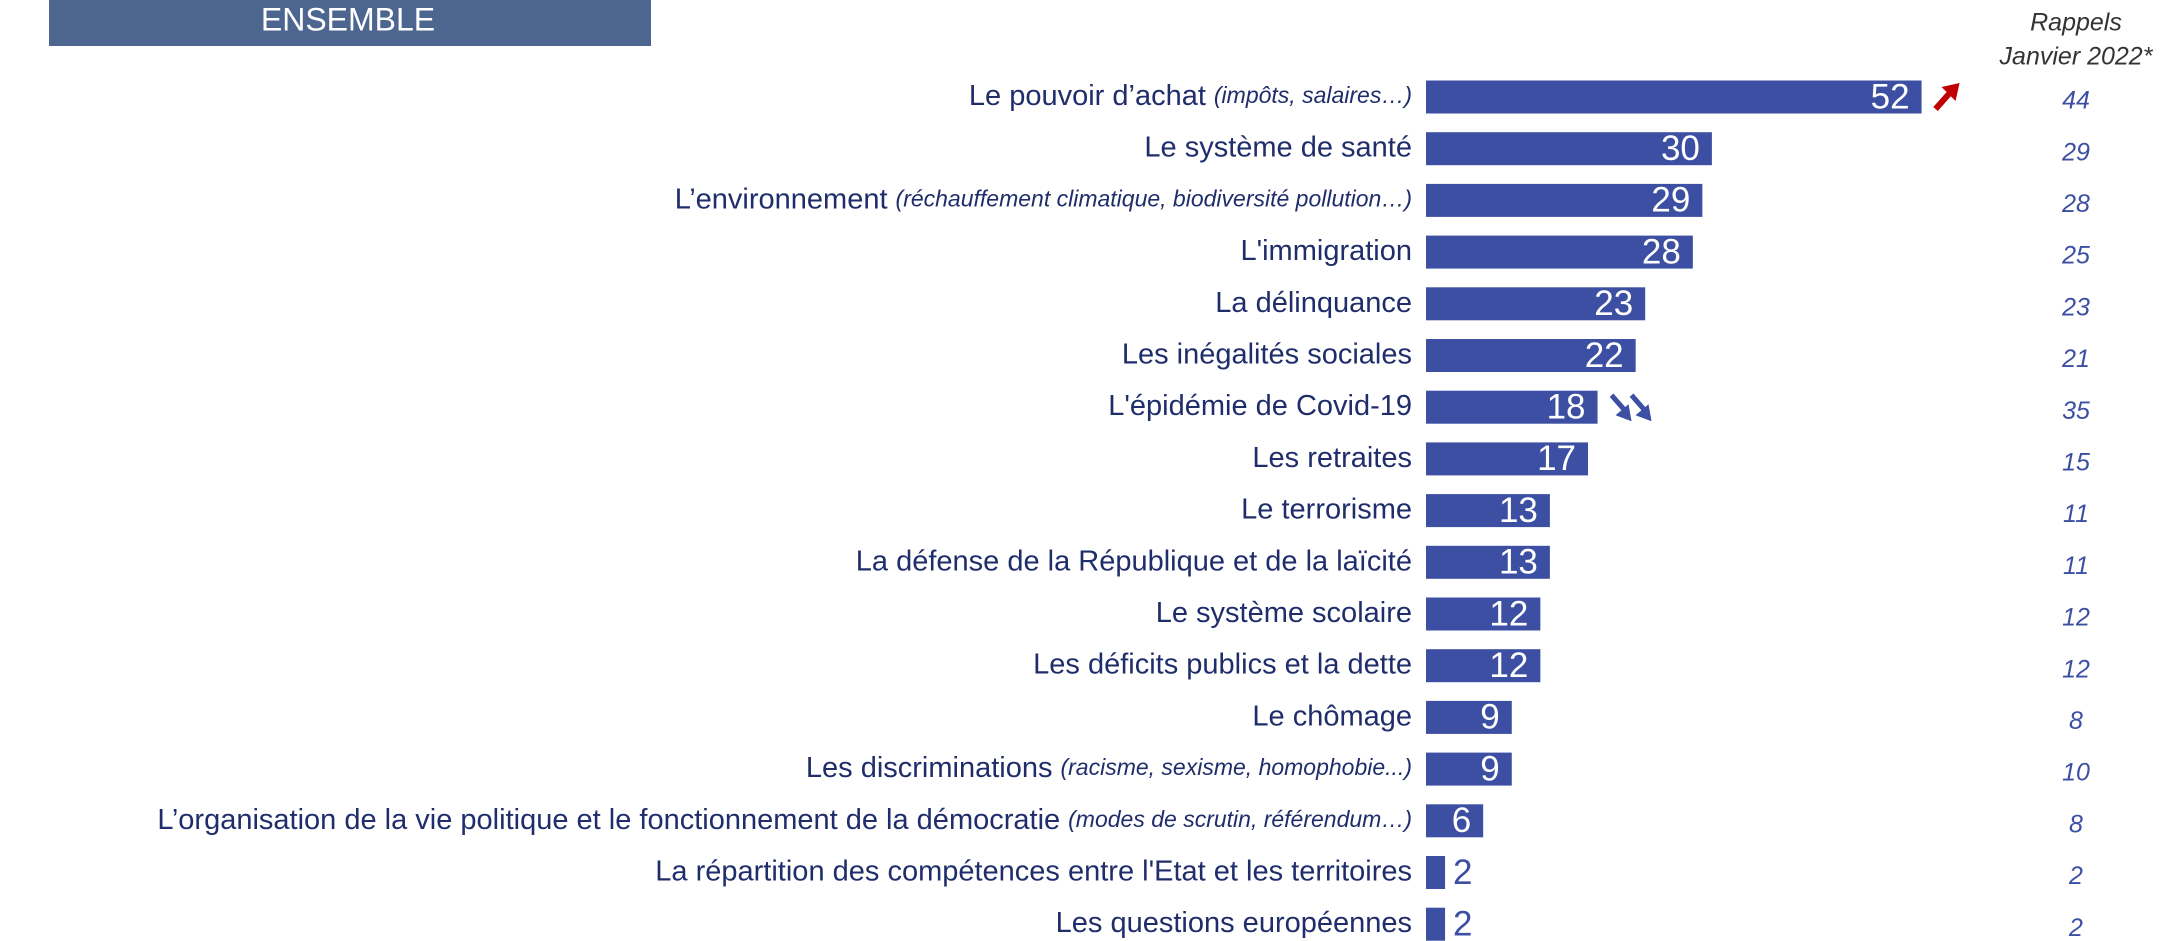 The height and width of the screenshot is (941, 2182). Describe the element at coordinates (2076, 57) in the screenshot. I see `recall-header: Janvier 2022*` at that location.